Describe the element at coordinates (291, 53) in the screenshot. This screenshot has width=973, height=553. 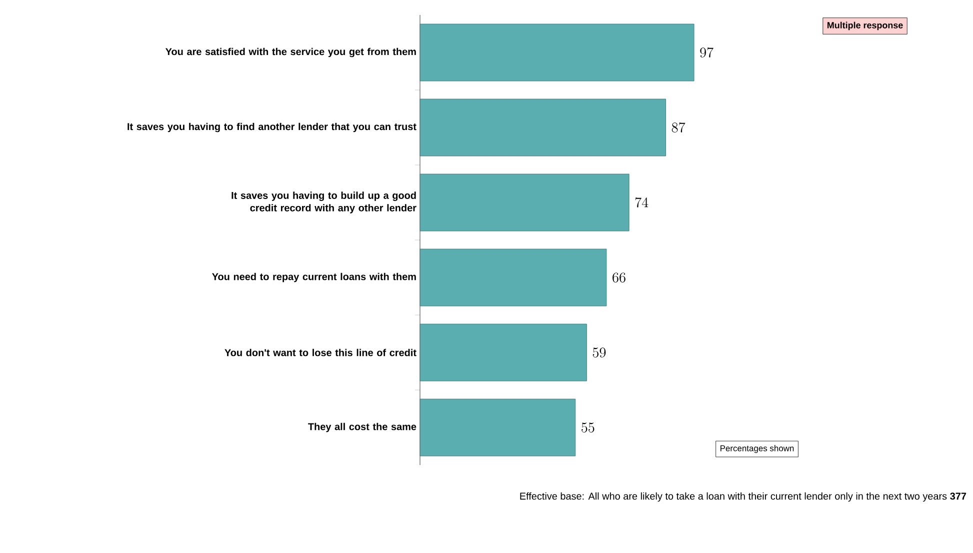
I see `y-tick-label: You are satisfied with the service you get from them` at that location.